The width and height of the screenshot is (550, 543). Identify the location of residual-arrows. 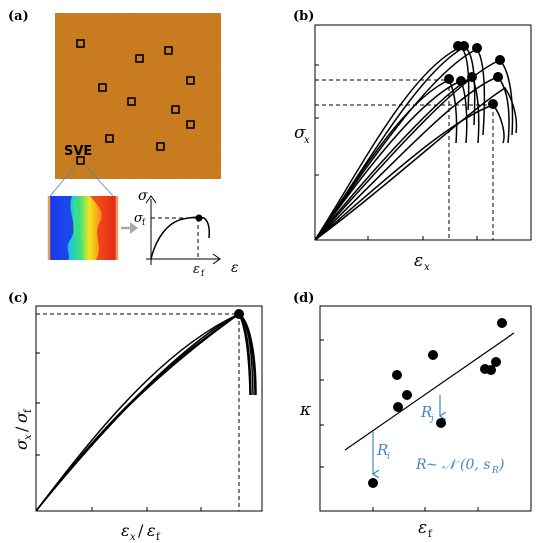
(406, 434).